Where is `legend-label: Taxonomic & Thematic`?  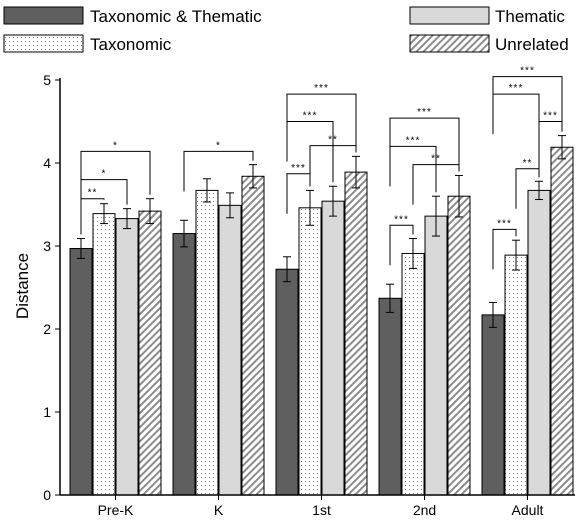 legend-label: Taxonomic & Thematic is located at coordinates (176, 16).